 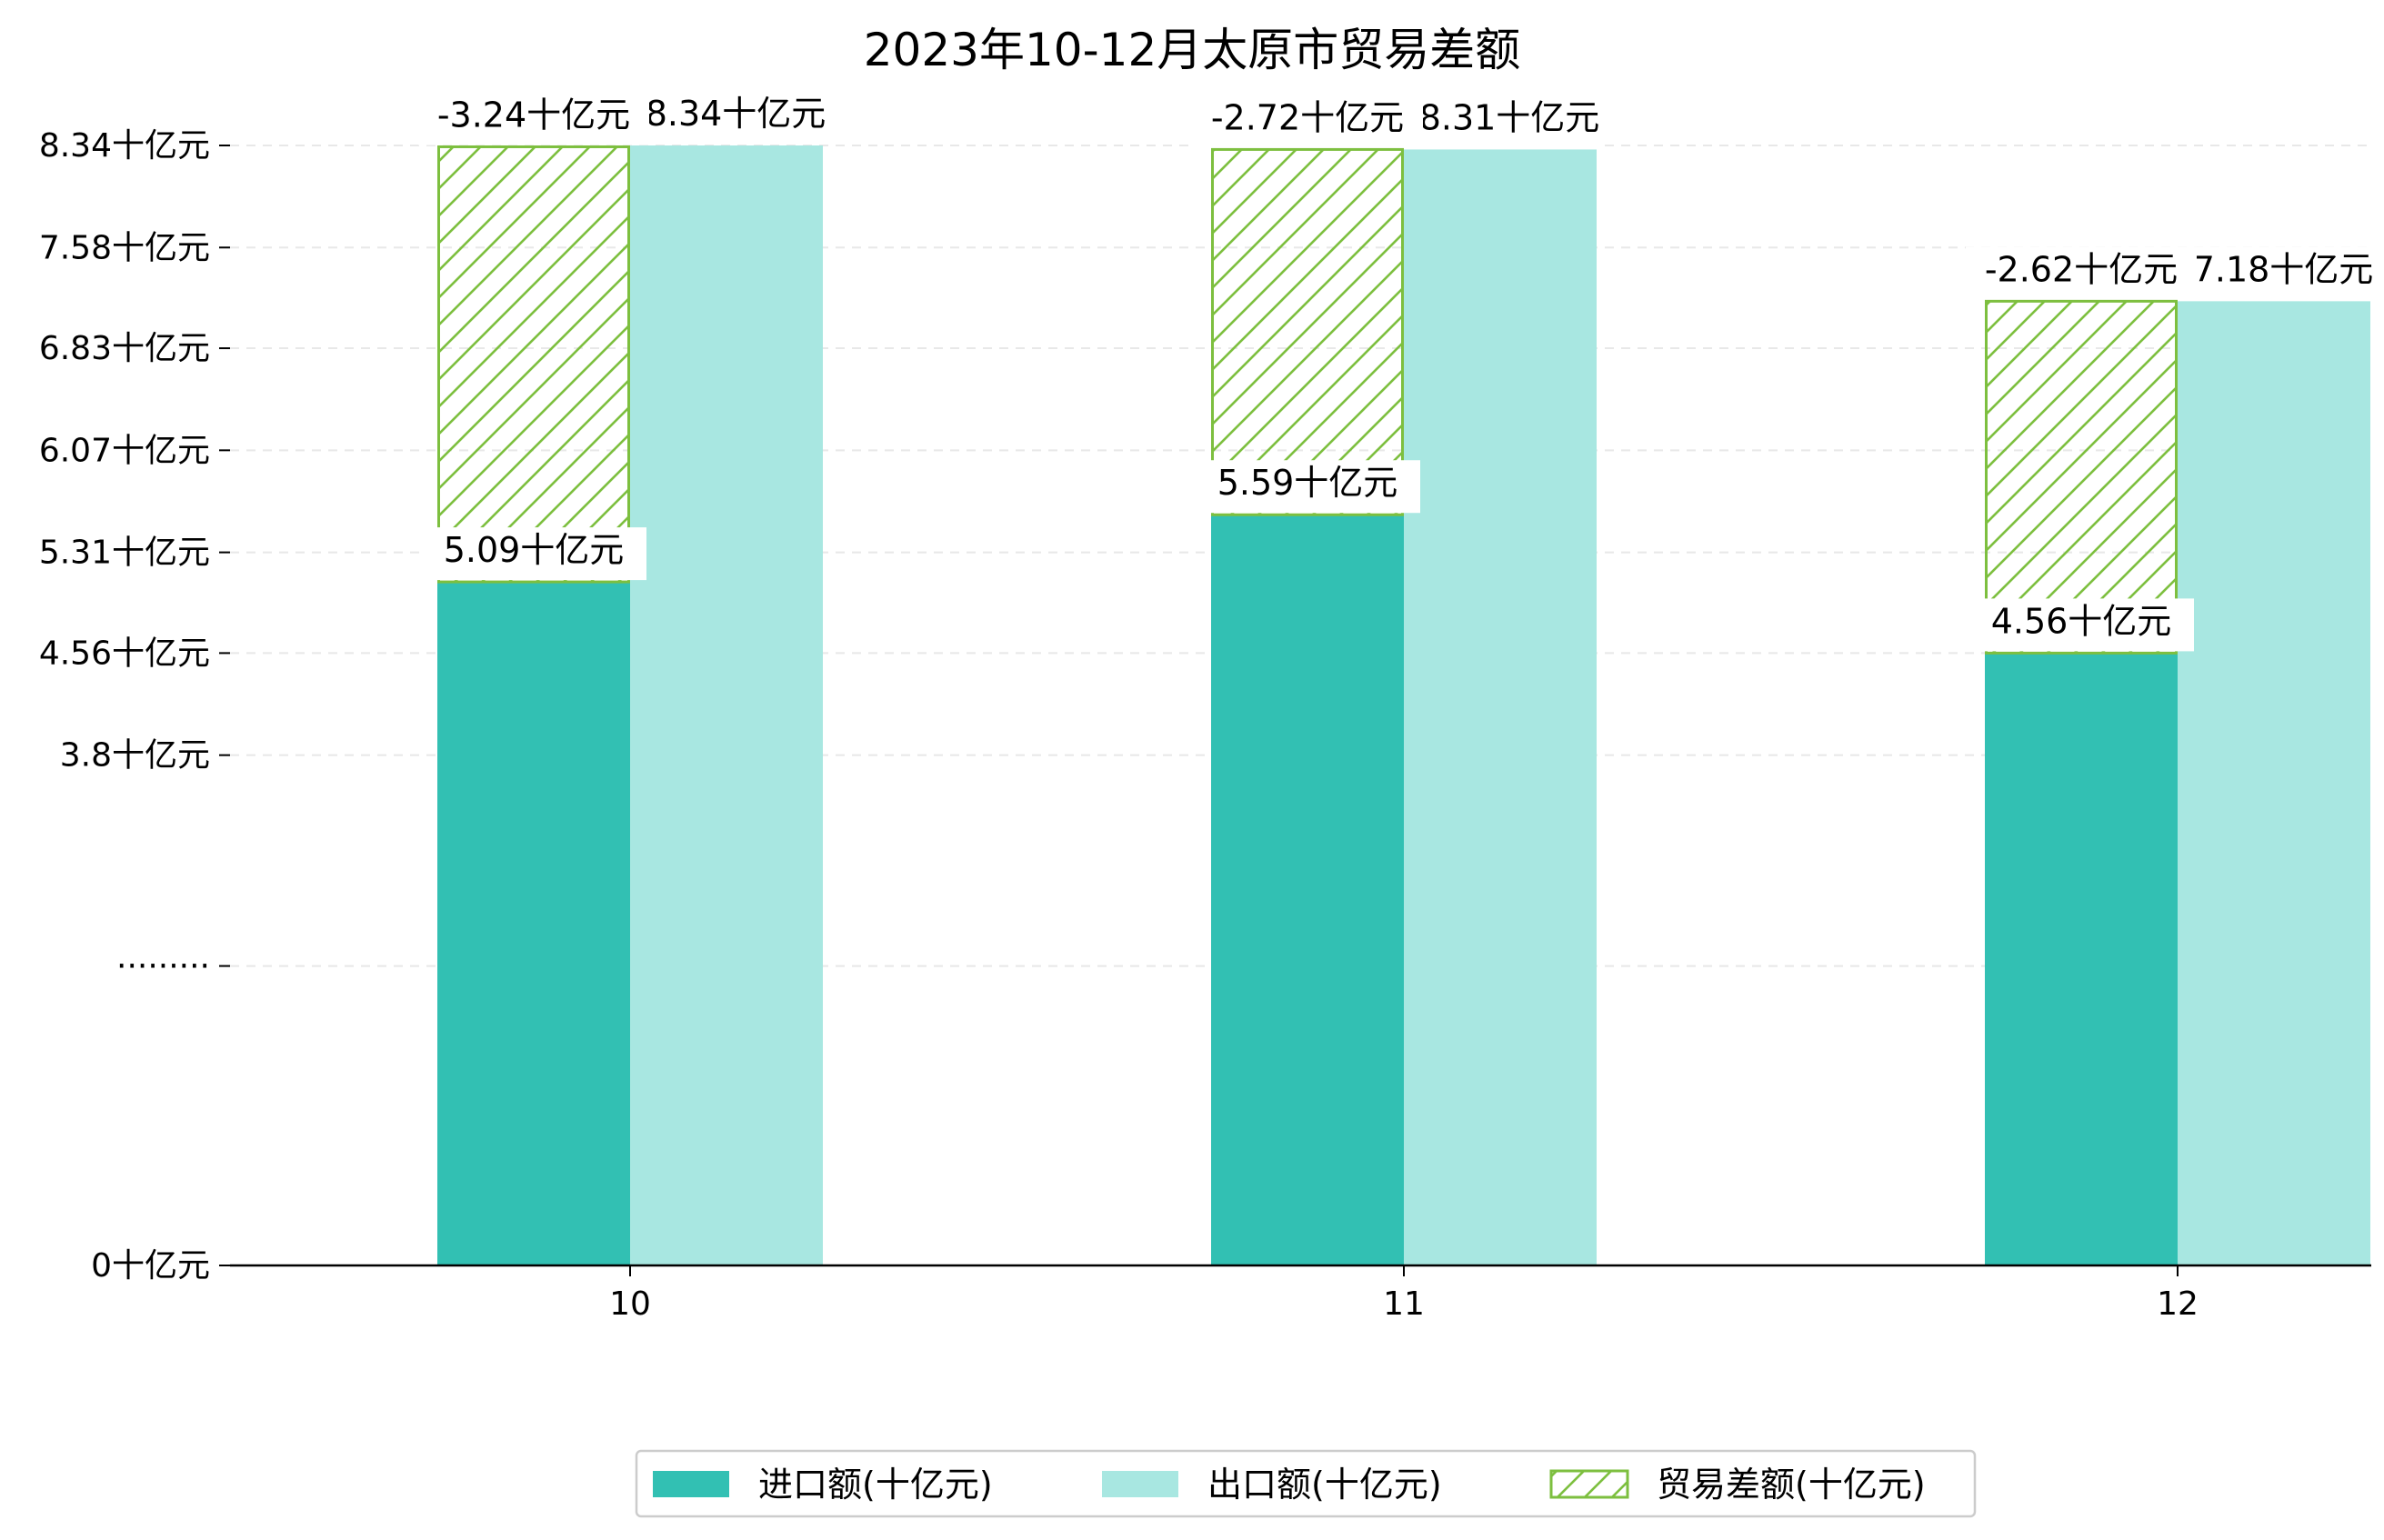 I want to click on data-label-text: 5.09十亿元, so click(x=534, y=550).